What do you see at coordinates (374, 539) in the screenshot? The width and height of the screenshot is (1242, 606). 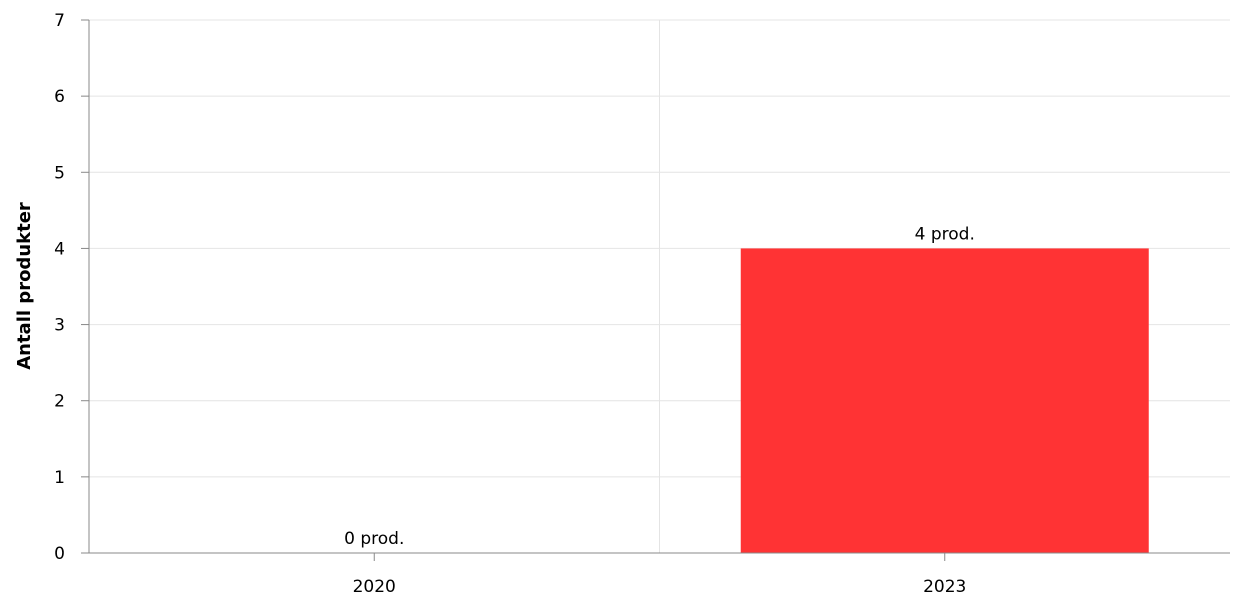 I see `data-label: 0 prod.` at bounding box center [374, 539].